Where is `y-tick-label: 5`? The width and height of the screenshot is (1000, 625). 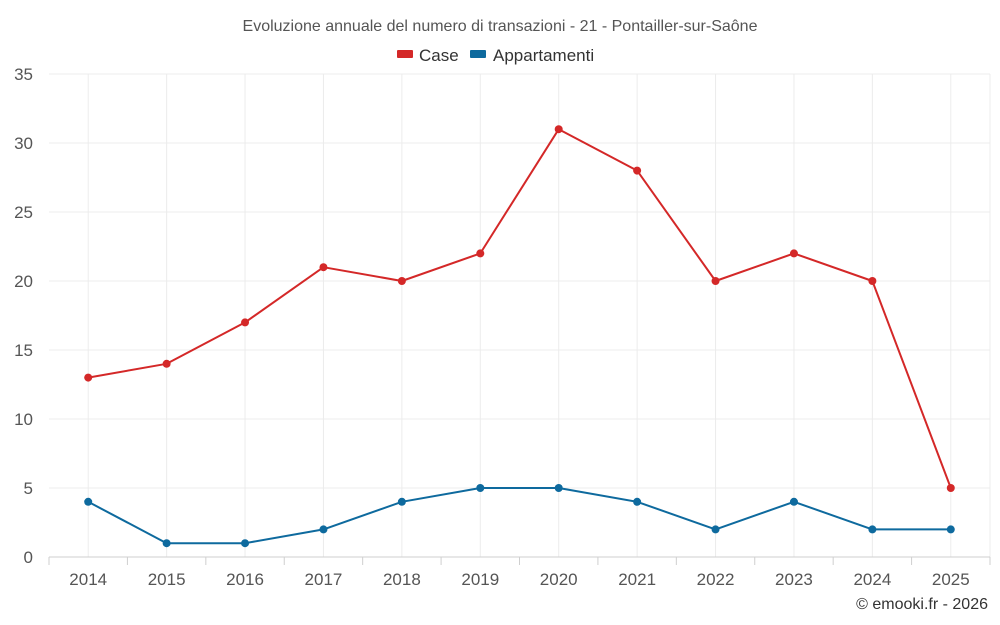 y-tick-label: 5 is located at coordinates (28, 488).